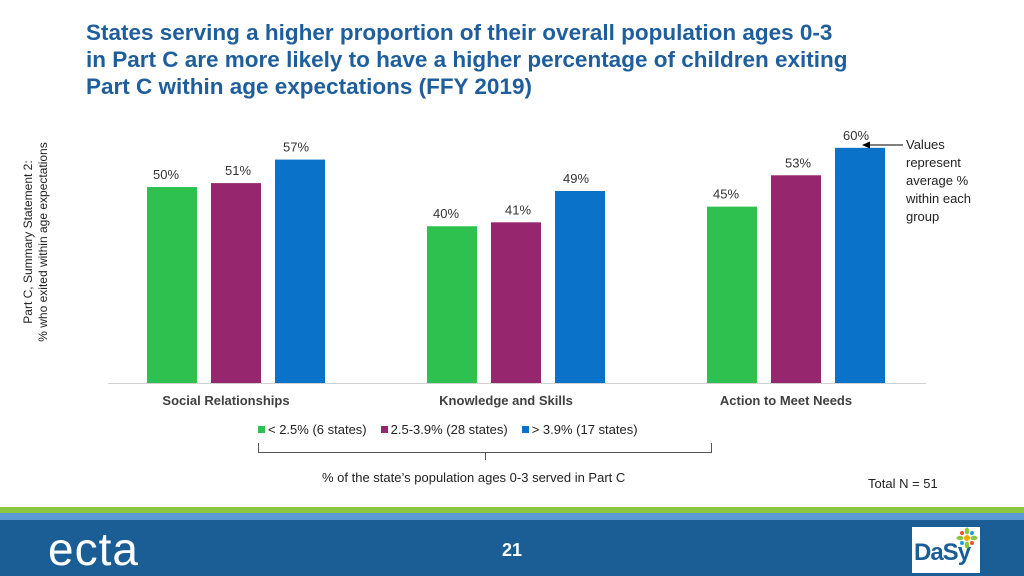 This screenshot has width=1024, height=576. I want to click on data-label: 57%, so click(296, 147).